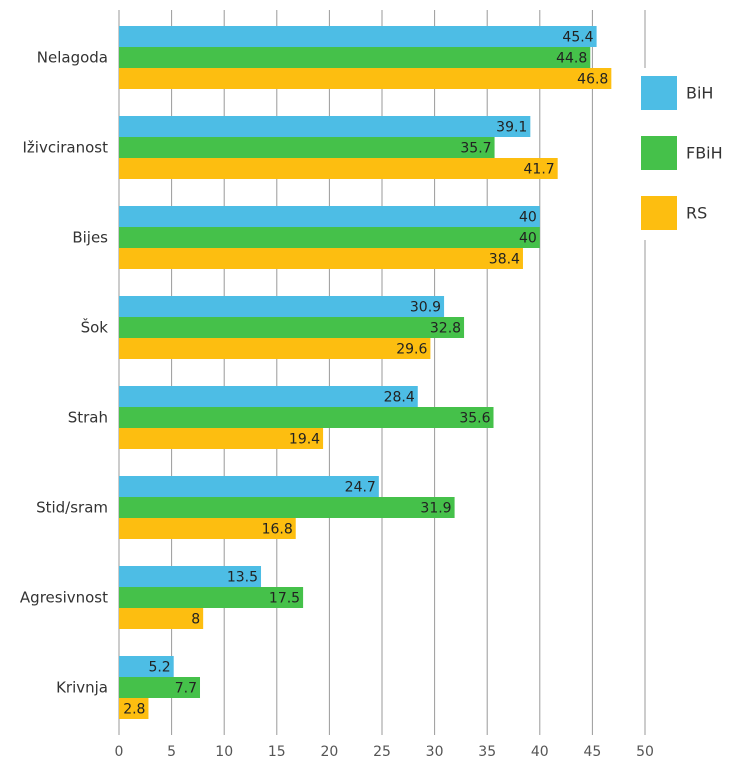  What do you see at coordinates (696, 213) in the screenshot?
I see `legend-label: RS` at bounding box center [696, 213].